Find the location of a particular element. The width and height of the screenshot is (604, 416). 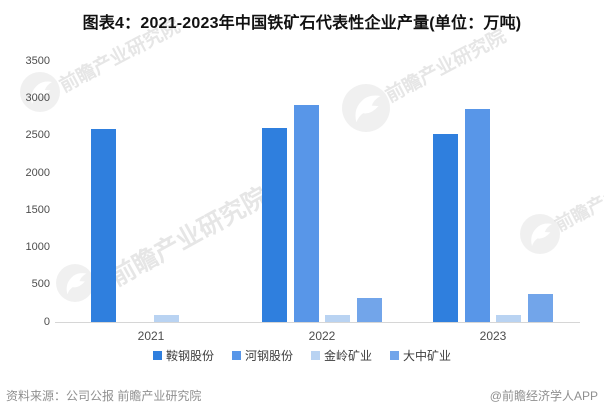

legend: 鞍钢股份 河钢股份 金岭矿业 大中矿业 is located at coordinates (302, 355).